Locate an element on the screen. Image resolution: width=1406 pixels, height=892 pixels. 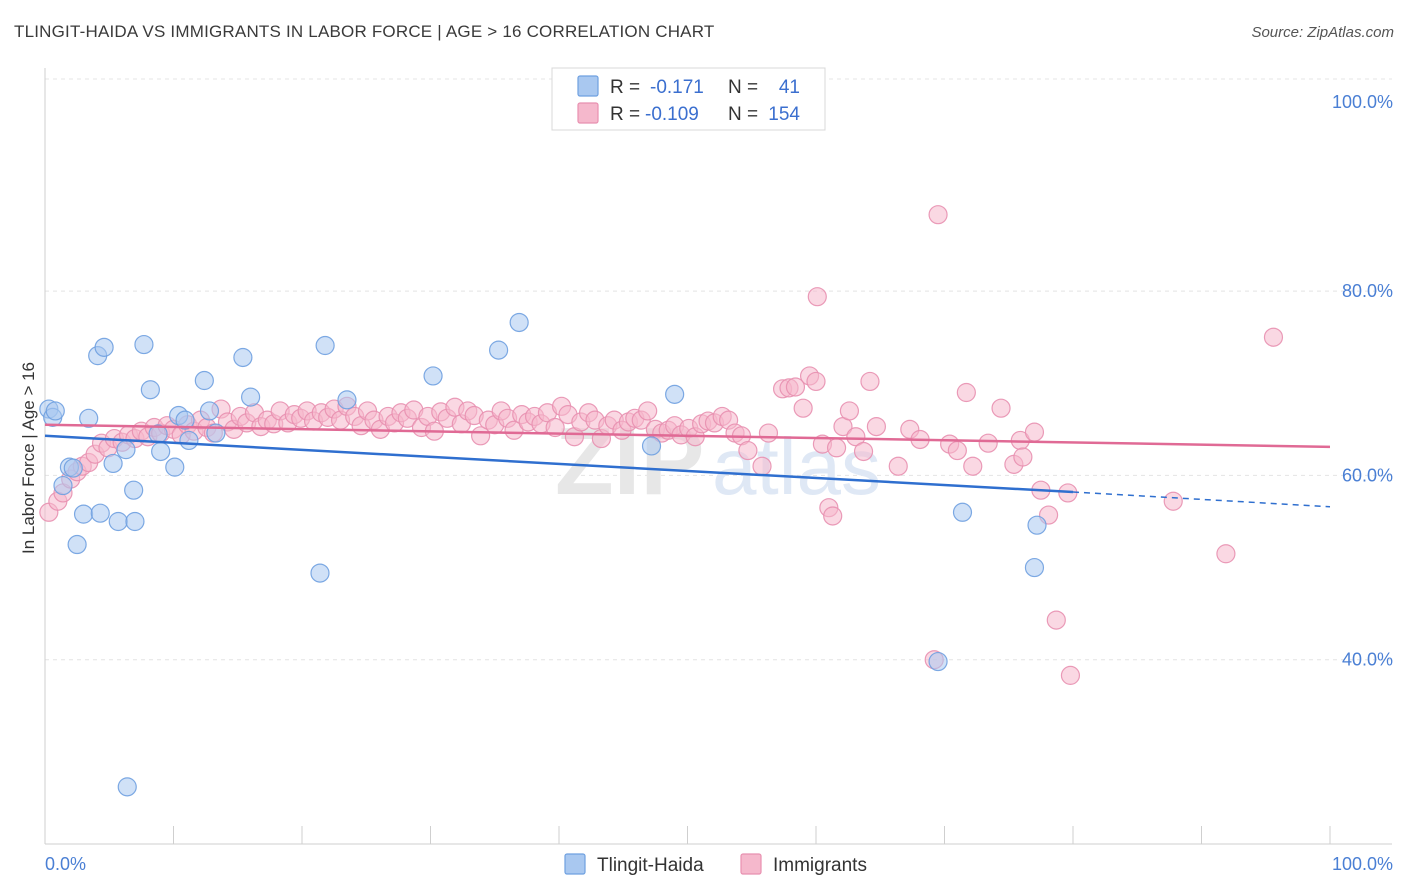
bottom-legend-immigrants: Immigrants is located at coordinates (820, 865).